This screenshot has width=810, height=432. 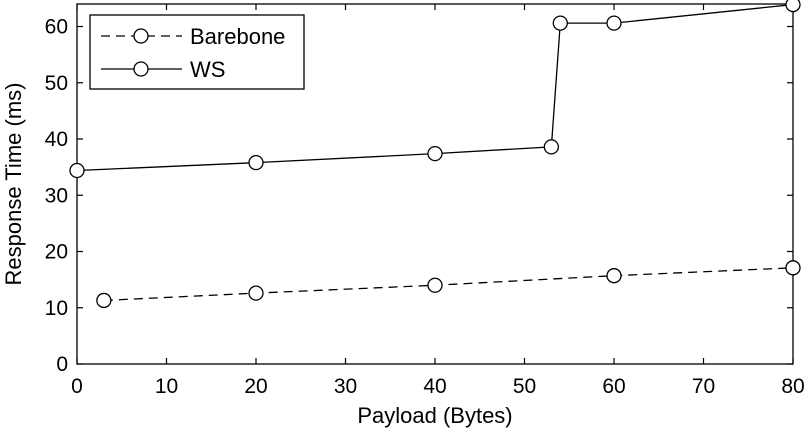 What do you see at coordinates (448, 284) in the screenshot?
I see `series-barebone` at bounding box center [448, 284].